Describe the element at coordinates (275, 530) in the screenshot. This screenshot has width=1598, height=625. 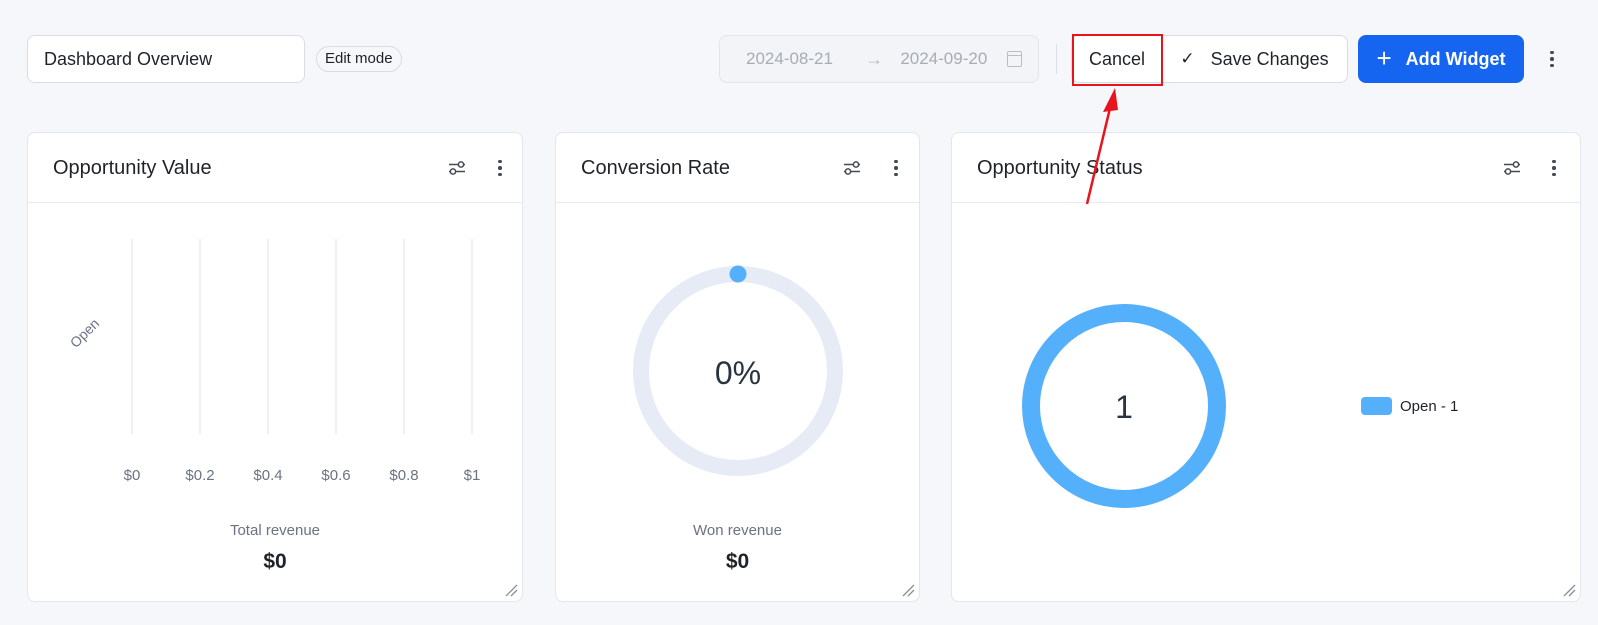
I see `total-revenue-label: Total revenue` at that location.